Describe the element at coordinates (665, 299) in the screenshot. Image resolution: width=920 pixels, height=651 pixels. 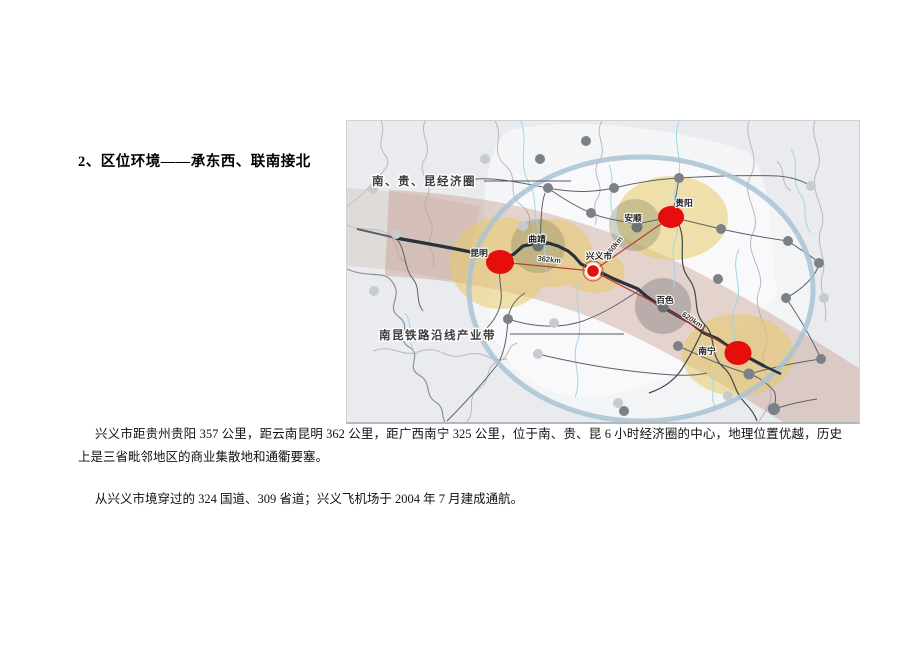
I see `city-label-baise: 百色` at that location.